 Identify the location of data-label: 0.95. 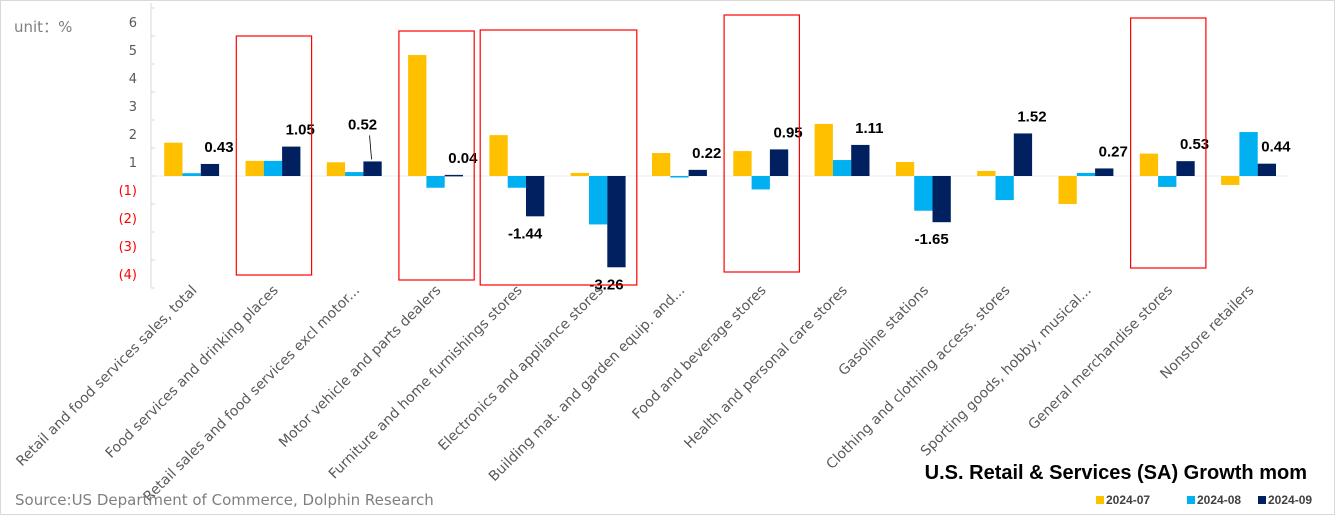
(787, 132).